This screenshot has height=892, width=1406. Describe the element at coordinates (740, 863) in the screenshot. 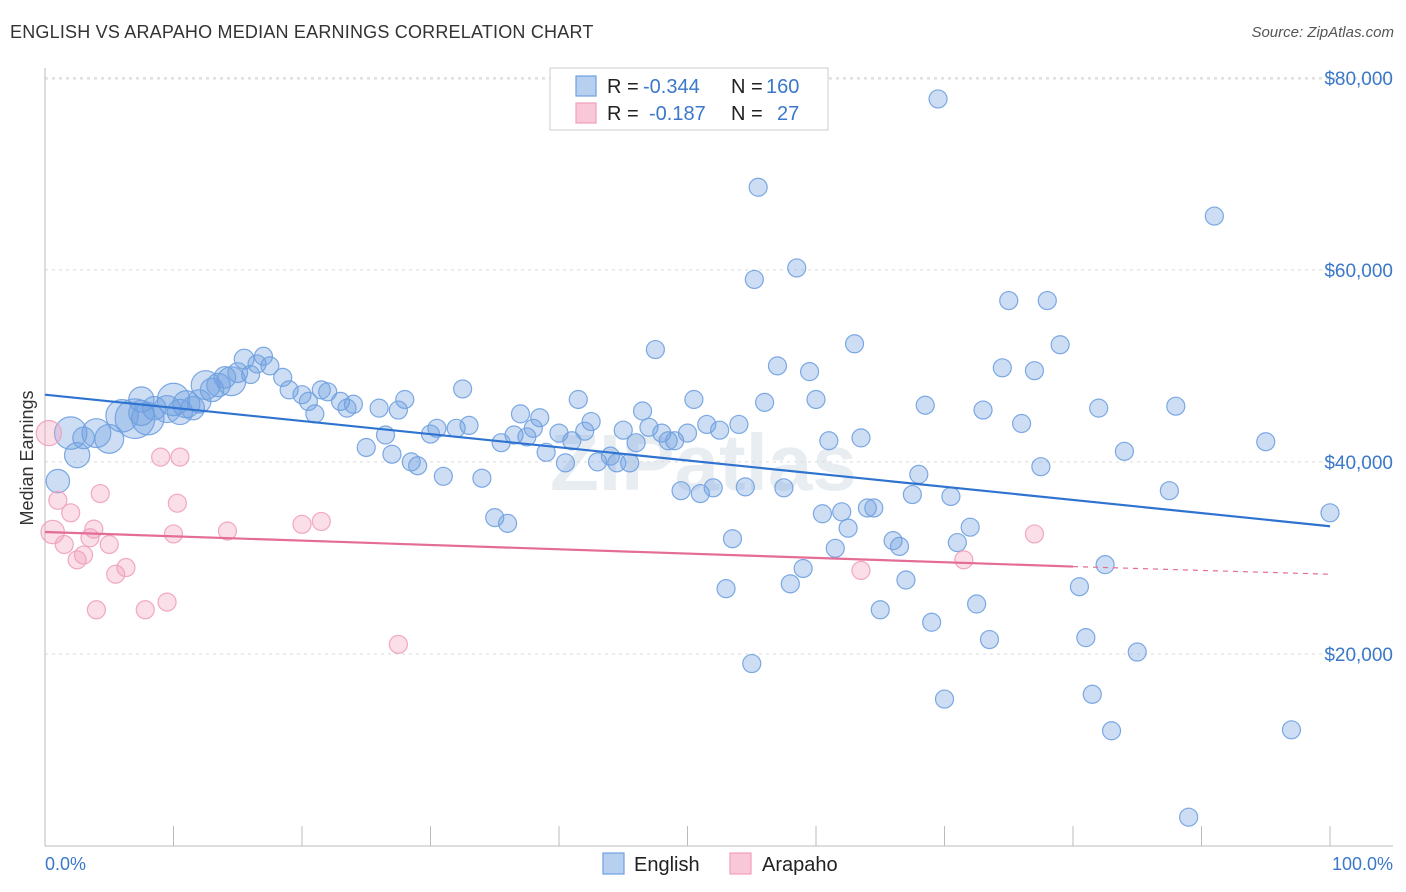

I see `bottom-legend-arapaho-swatch` at that location.